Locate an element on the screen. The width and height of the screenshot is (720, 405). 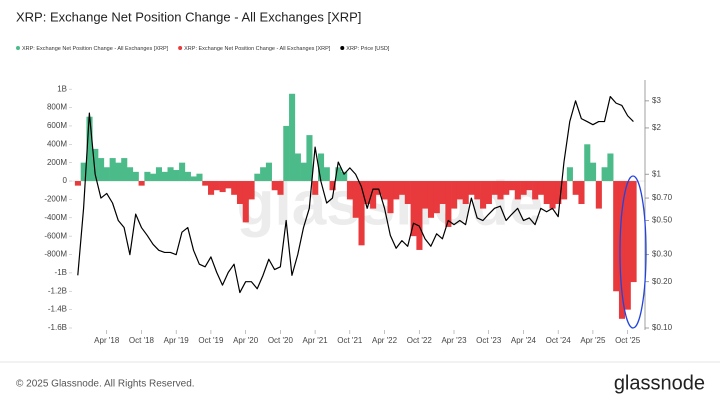
y-tick-label: -1.6B is located at coordinates (57, 327).